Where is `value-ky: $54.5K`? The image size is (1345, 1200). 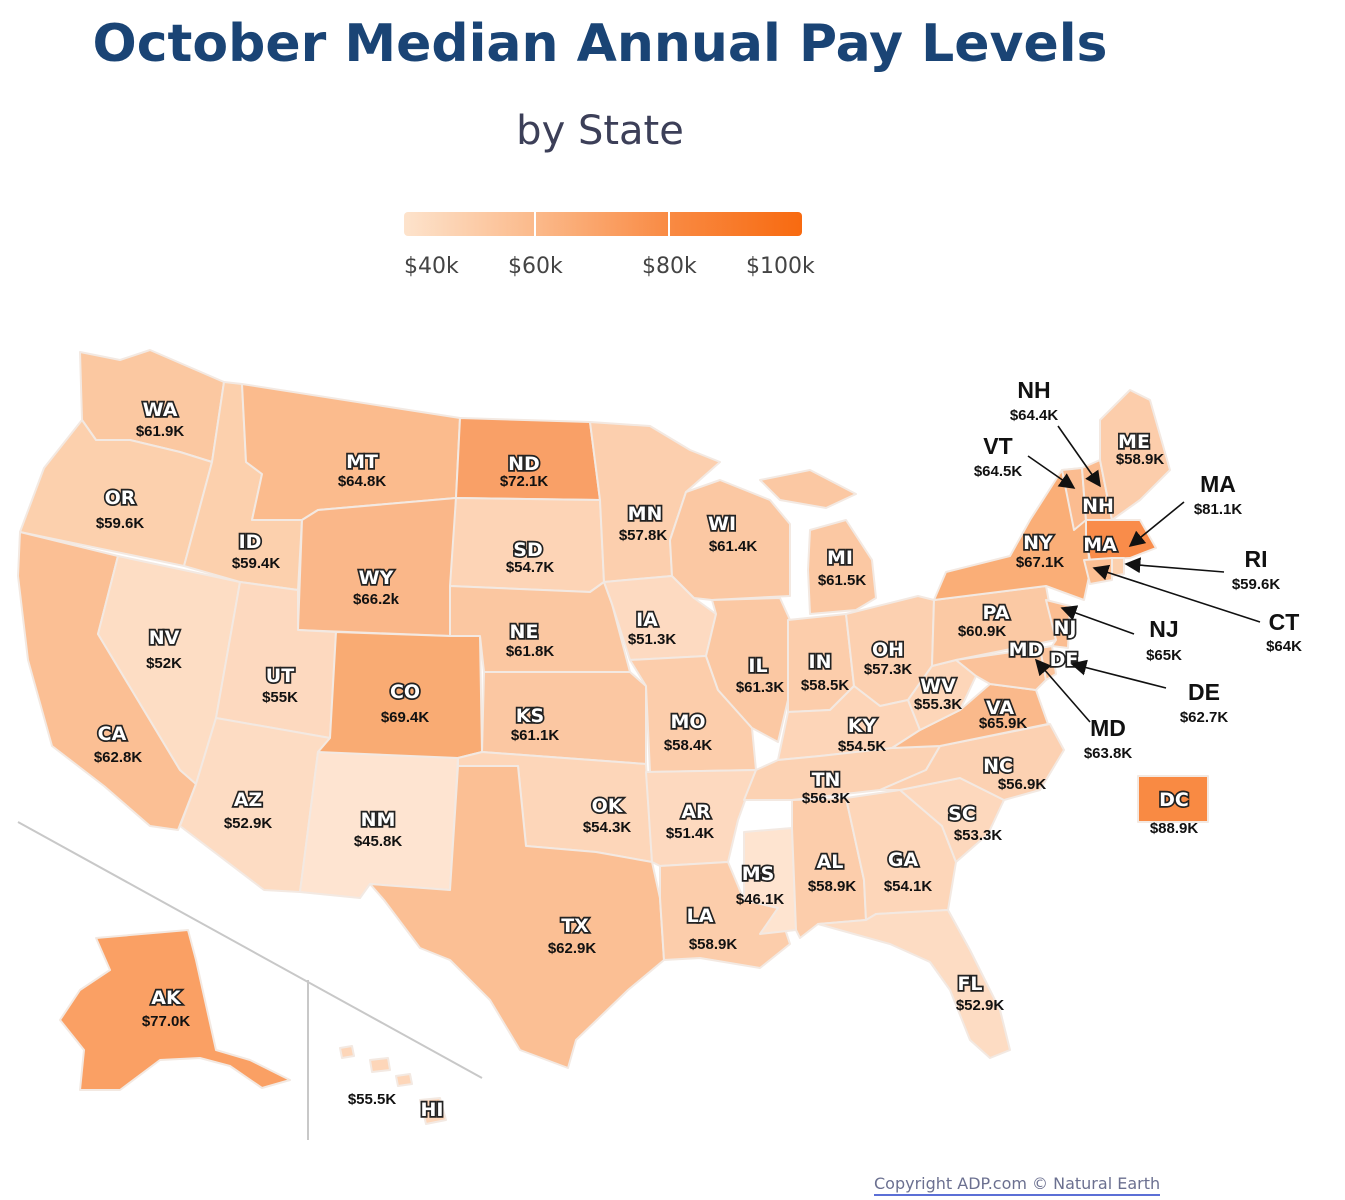
value-ky: $54.5K is located at coordinates (862, 746).